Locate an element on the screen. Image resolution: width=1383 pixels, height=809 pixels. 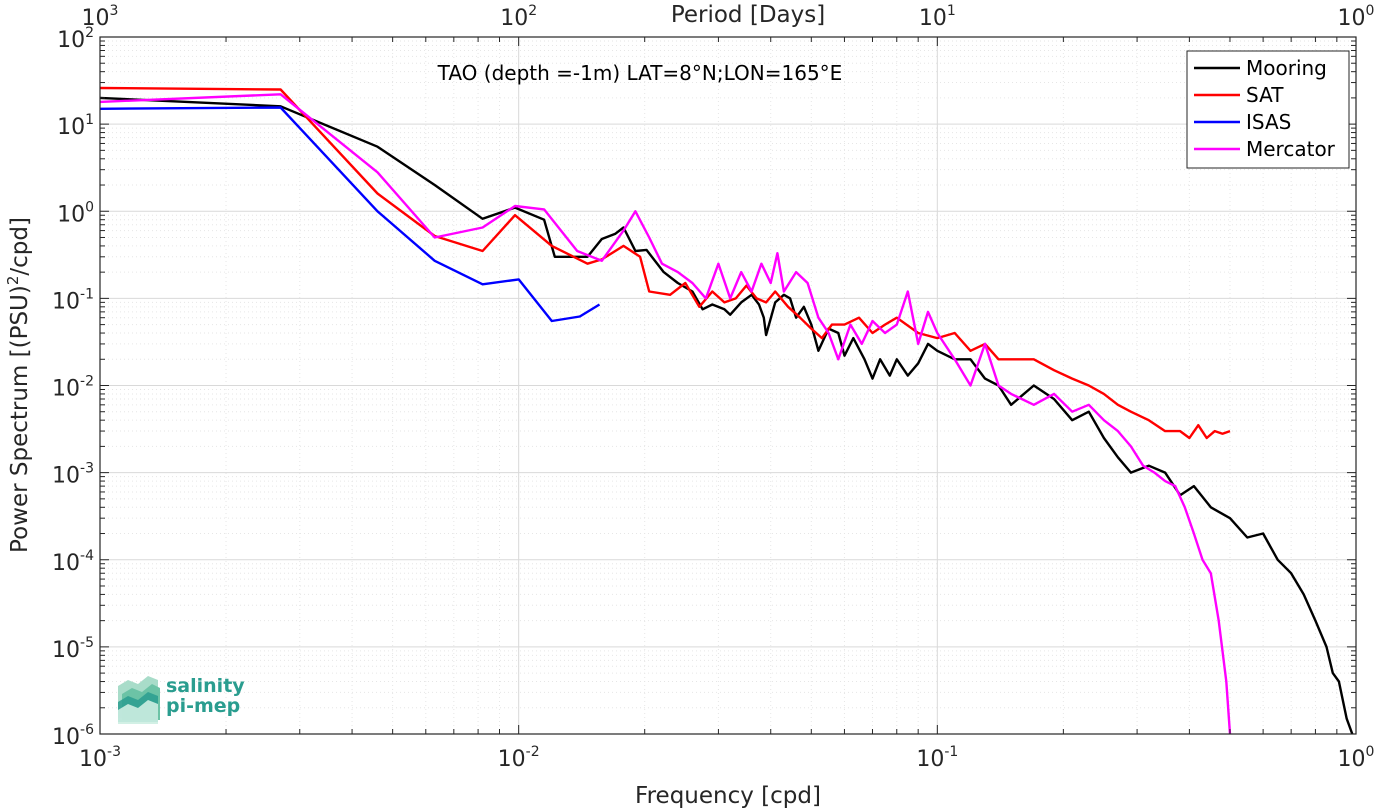
logo-line-1: salinity is located at coordinates (205, 686).